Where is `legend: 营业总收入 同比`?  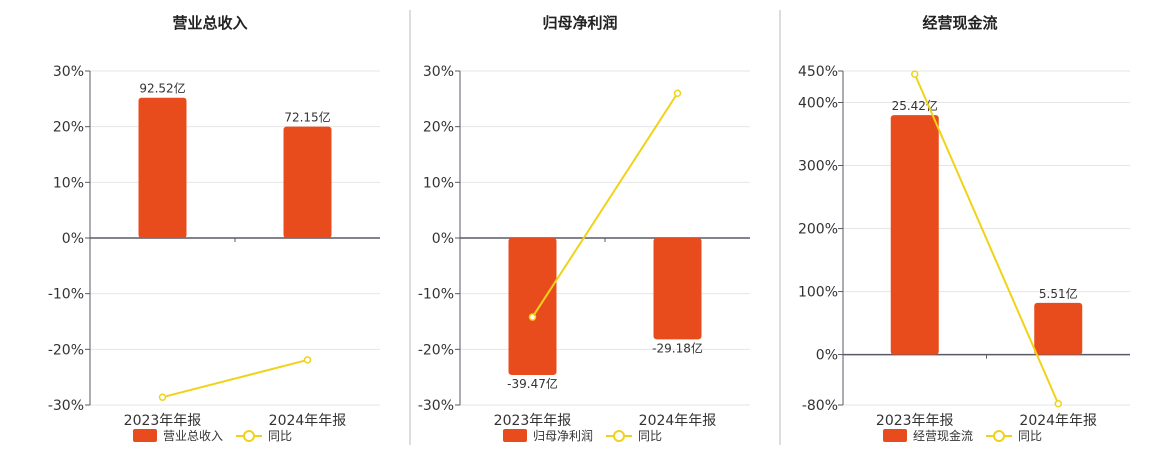 legend: 营业总收入 同比 is located at coordinates (212, 436).